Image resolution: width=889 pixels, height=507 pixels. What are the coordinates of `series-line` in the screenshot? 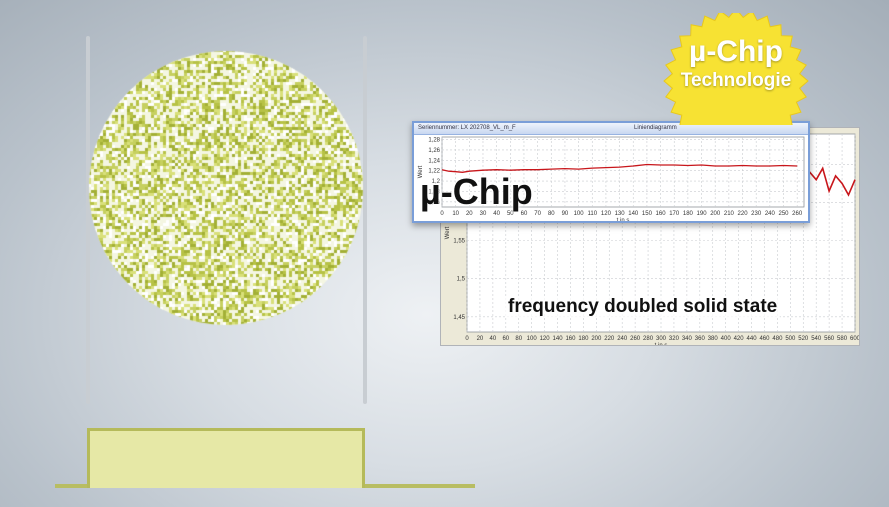 It's located at (619, 168).